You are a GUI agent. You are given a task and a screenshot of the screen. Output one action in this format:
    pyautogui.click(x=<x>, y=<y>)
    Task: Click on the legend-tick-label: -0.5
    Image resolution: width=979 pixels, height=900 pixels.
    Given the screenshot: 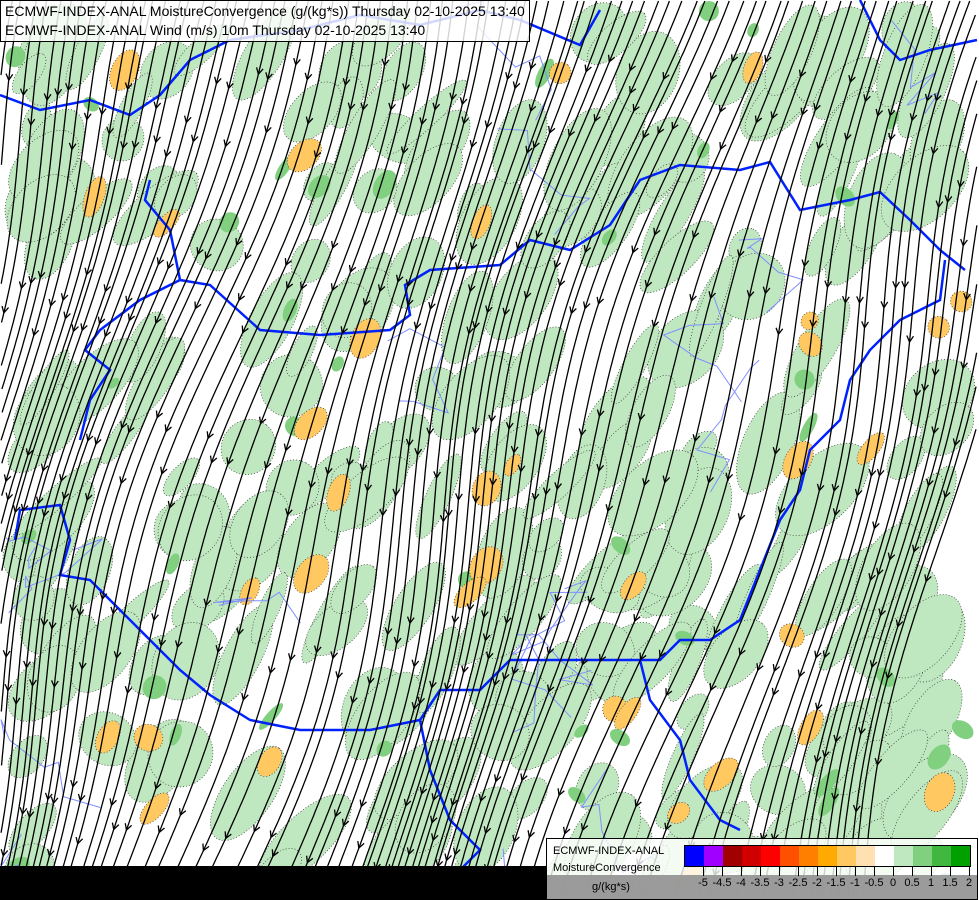 What is the action you would take?
    pyautogui.click(x=874, y=883)
    